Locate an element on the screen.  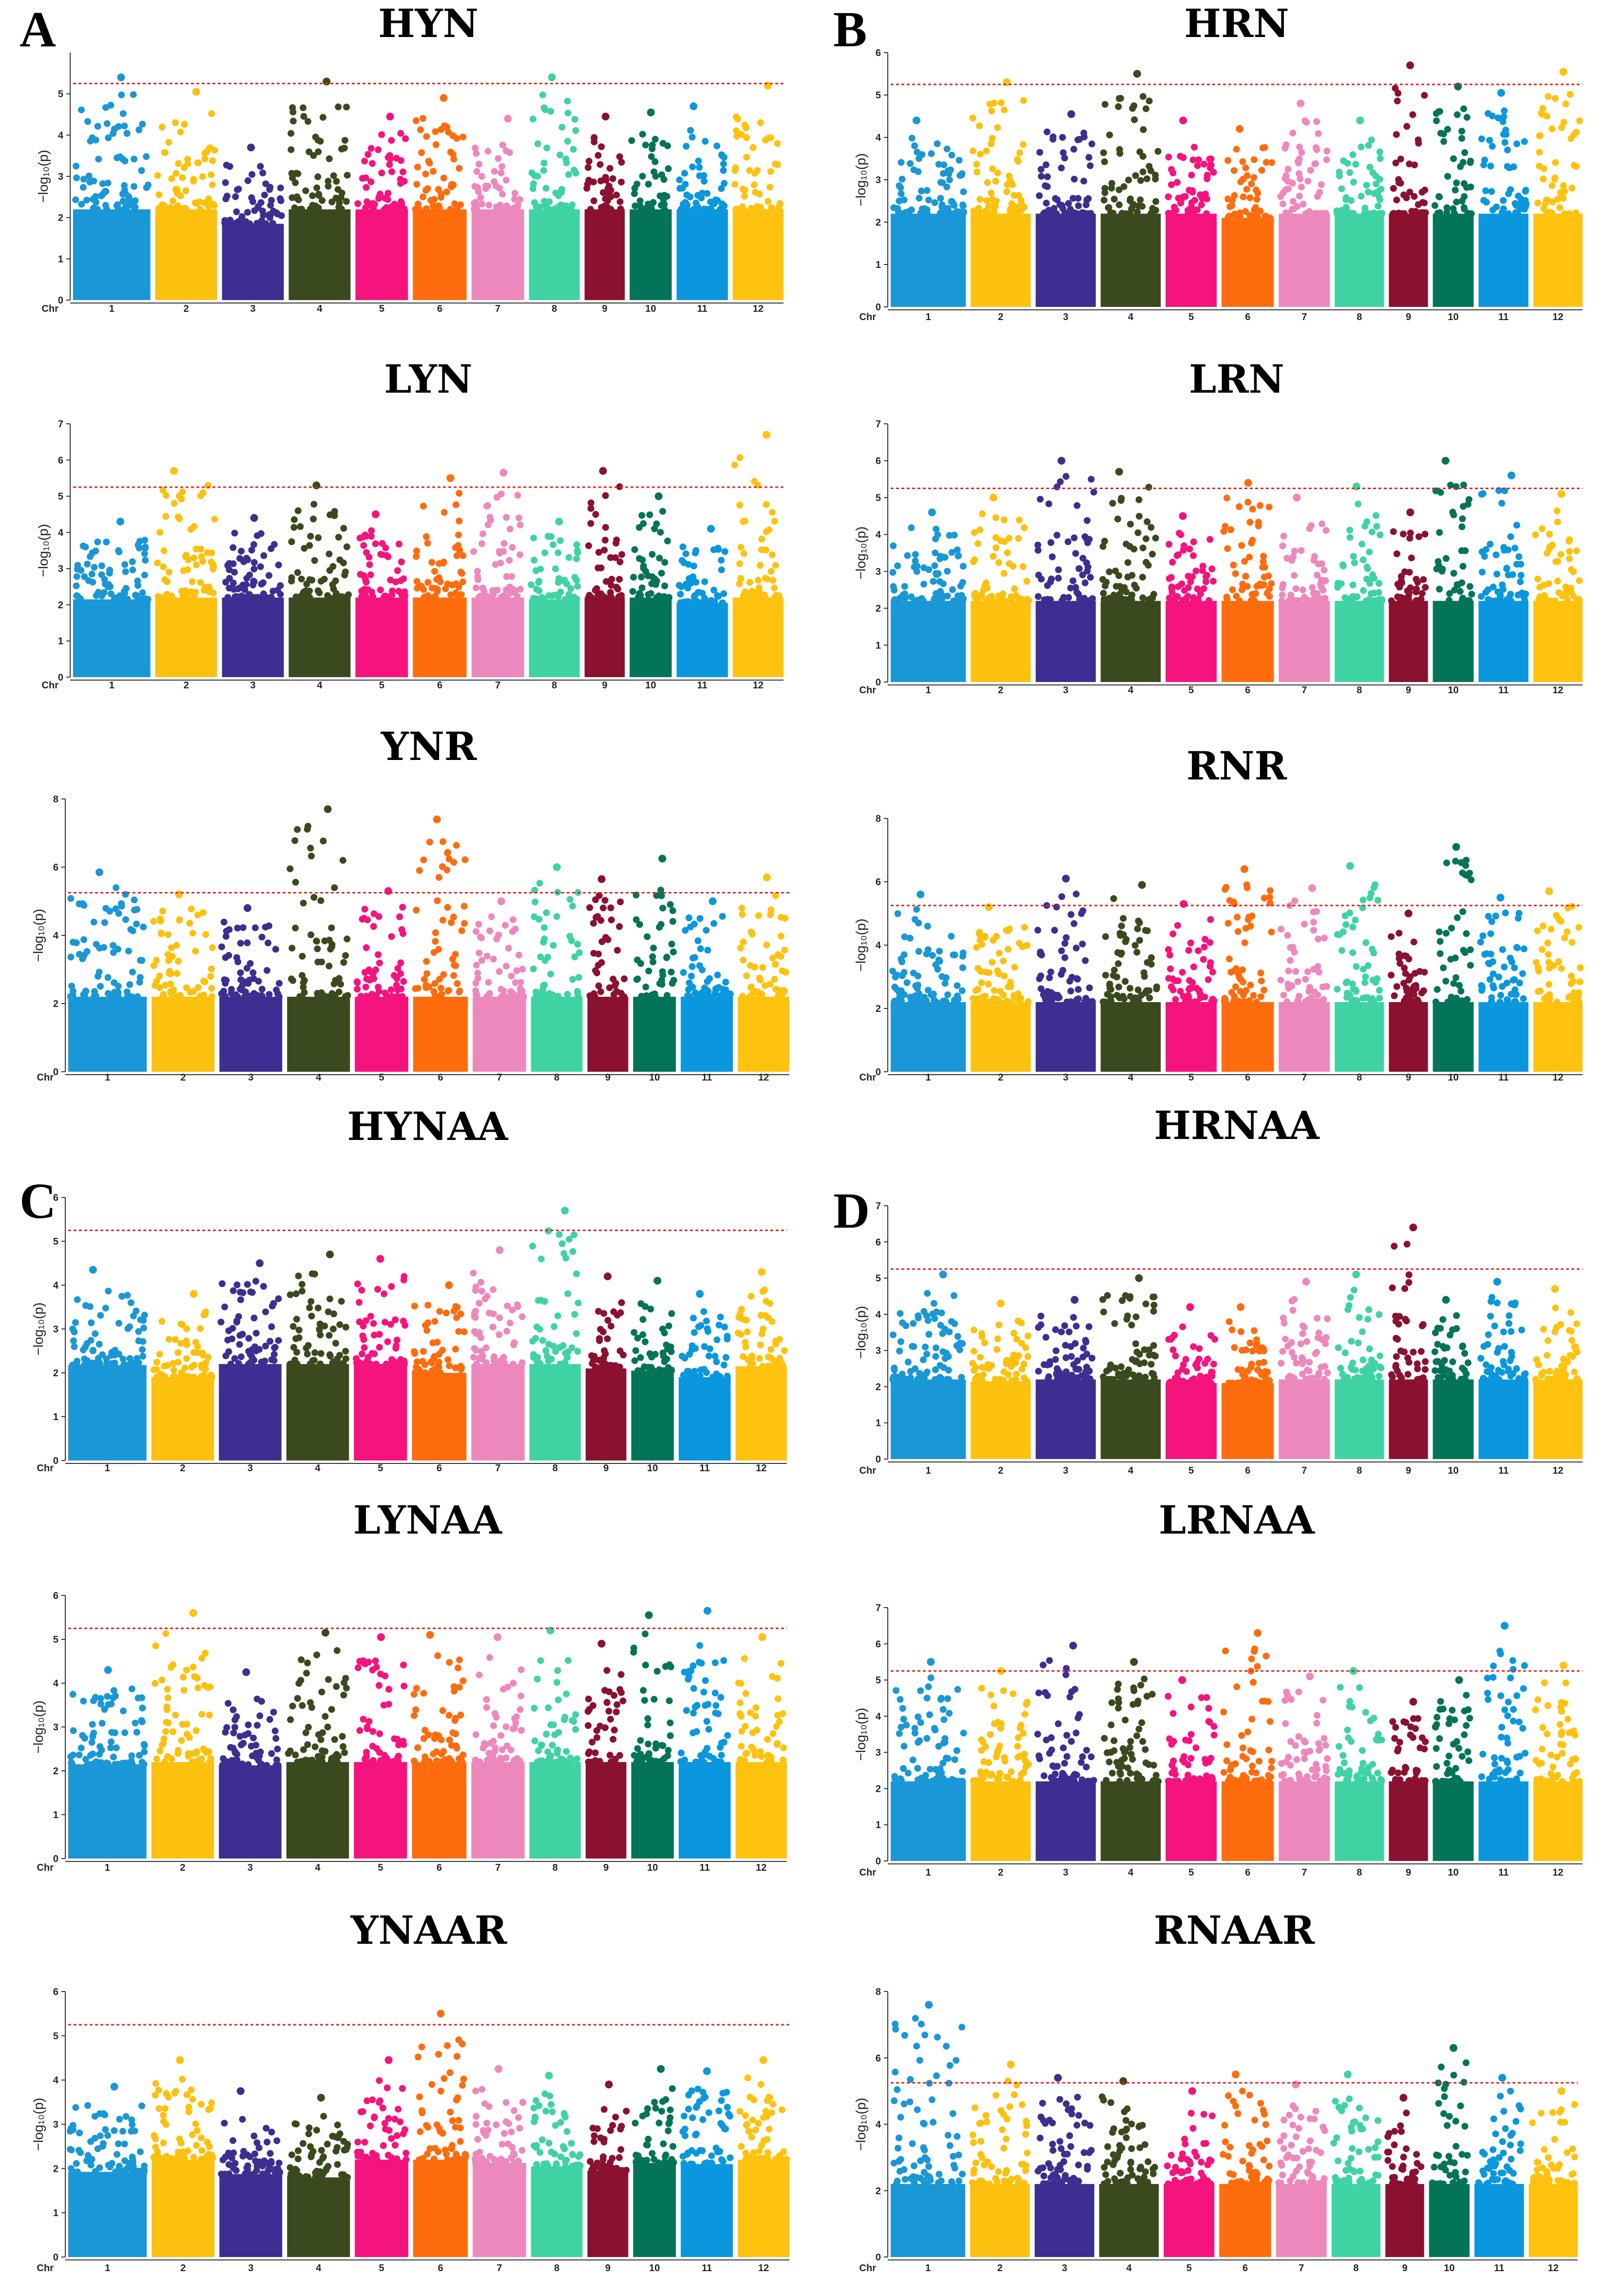
chart-title: LYN is located at coordinates (428, 379).